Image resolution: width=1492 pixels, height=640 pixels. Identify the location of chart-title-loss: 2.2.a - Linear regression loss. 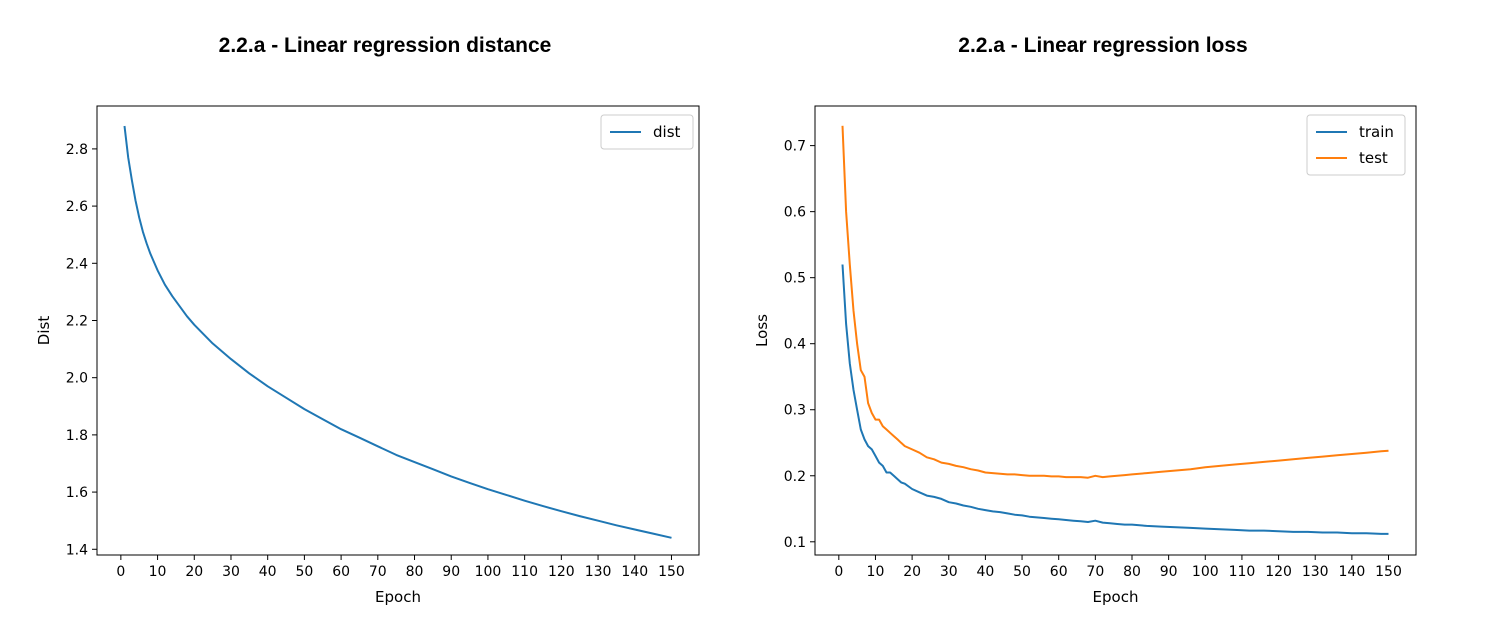
(1103, 45).